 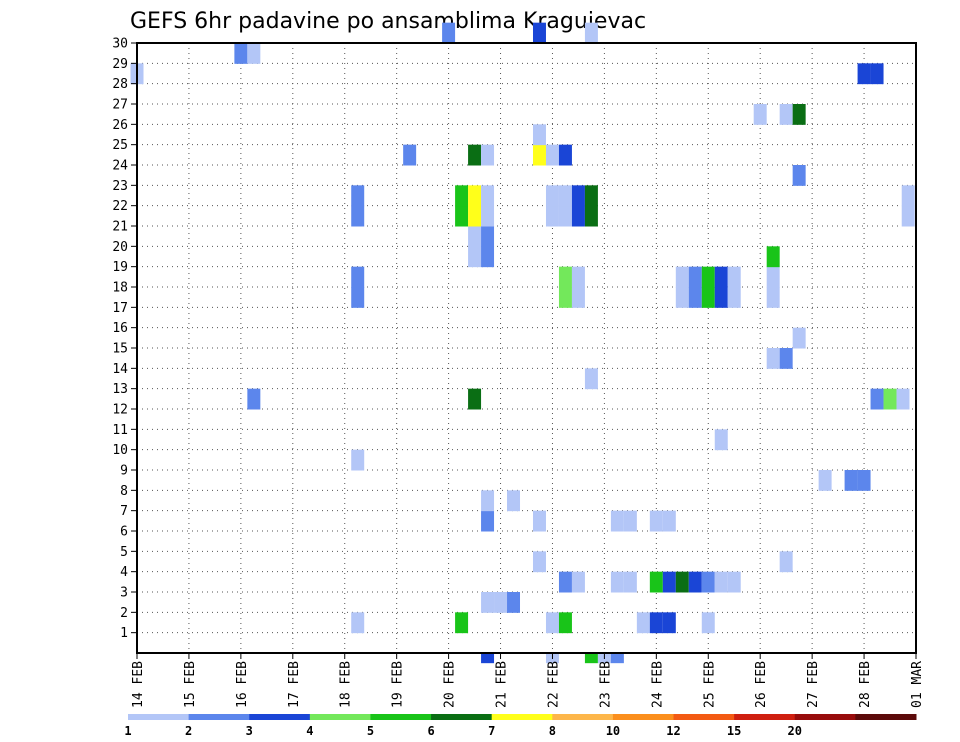 I want to click on x-tick-label: 15 FEB, so click(x=190, y=684).